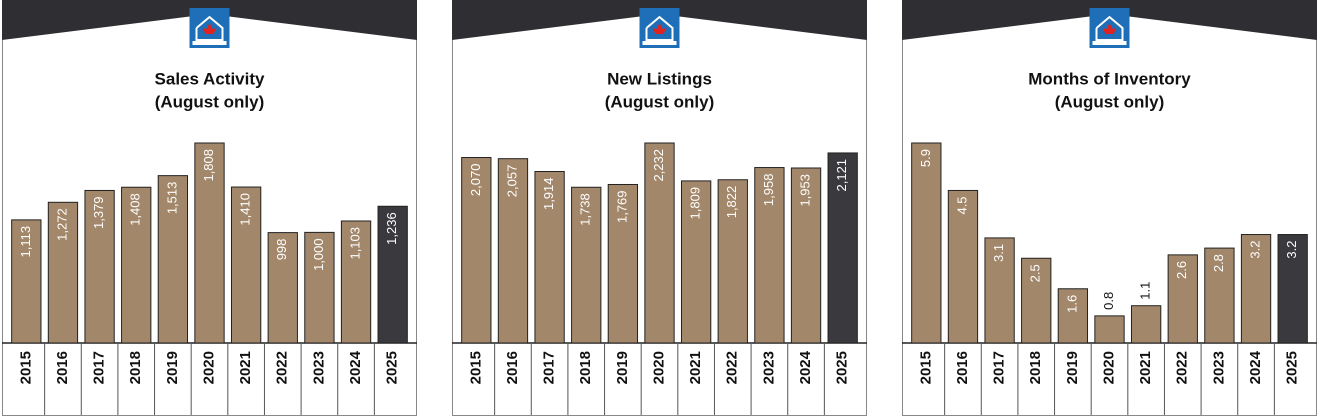 The width and height of the screenshot is (1320, 417). What do you see at coordinates (961, 205) in the screenshot?
I see `value-label: 4.5` at bounding box center [961, 205].